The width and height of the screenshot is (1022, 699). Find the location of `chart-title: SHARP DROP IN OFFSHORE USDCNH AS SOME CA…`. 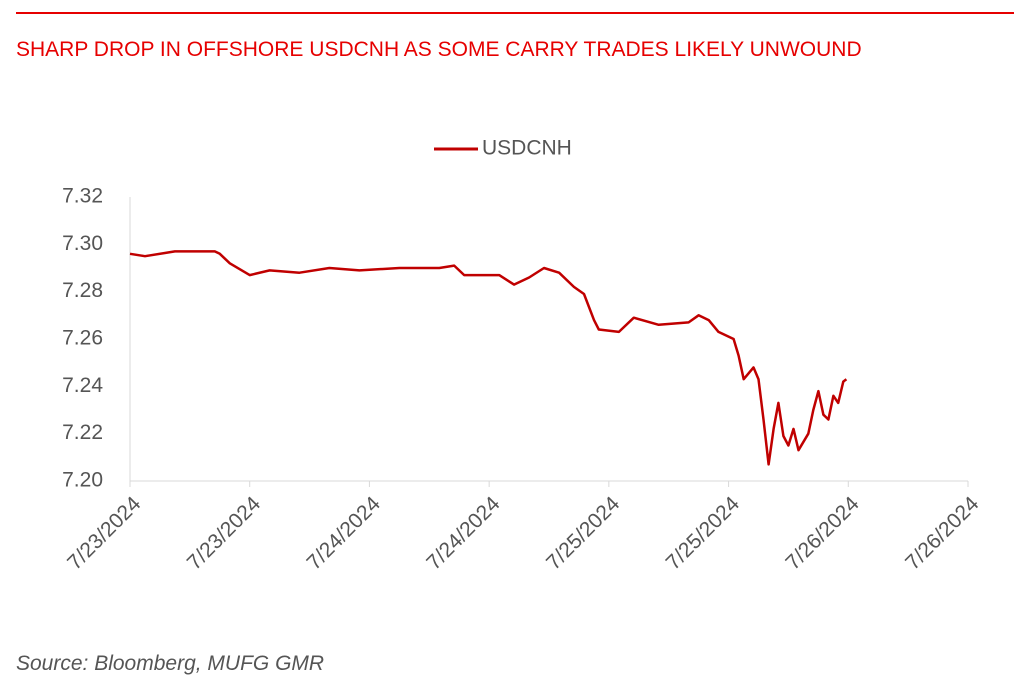

chart-title: SHARP DROP IN OFFSHORE USDCNH AS SOME CA… is located at coordinates (439, 49).